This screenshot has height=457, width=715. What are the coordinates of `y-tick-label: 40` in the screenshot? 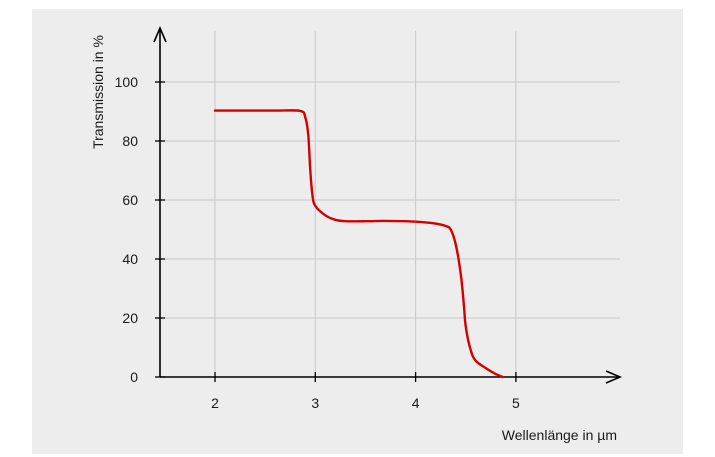 It's located at (130, 259).